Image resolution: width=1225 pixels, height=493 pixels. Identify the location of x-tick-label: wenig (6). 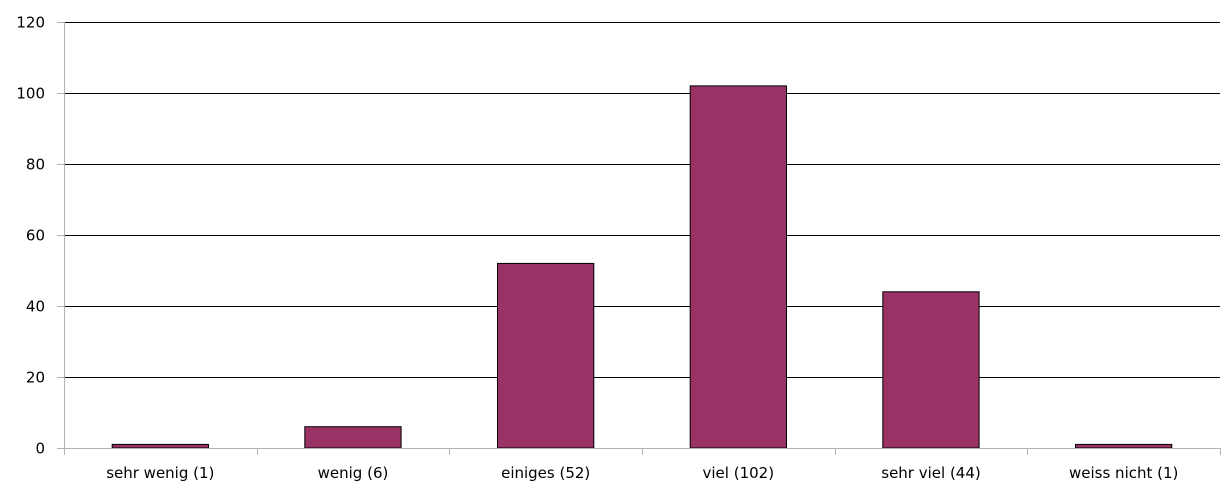
(353, 473).